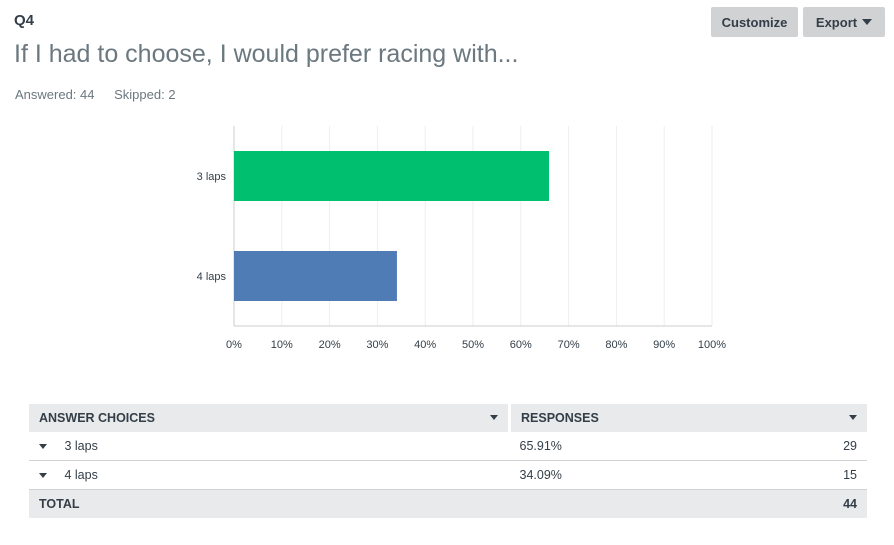 The height and width of the screenshot is (545, 894). Describe the element at coordinates (804, 475) in the screenshot. I see `response-count: 15` at that location.